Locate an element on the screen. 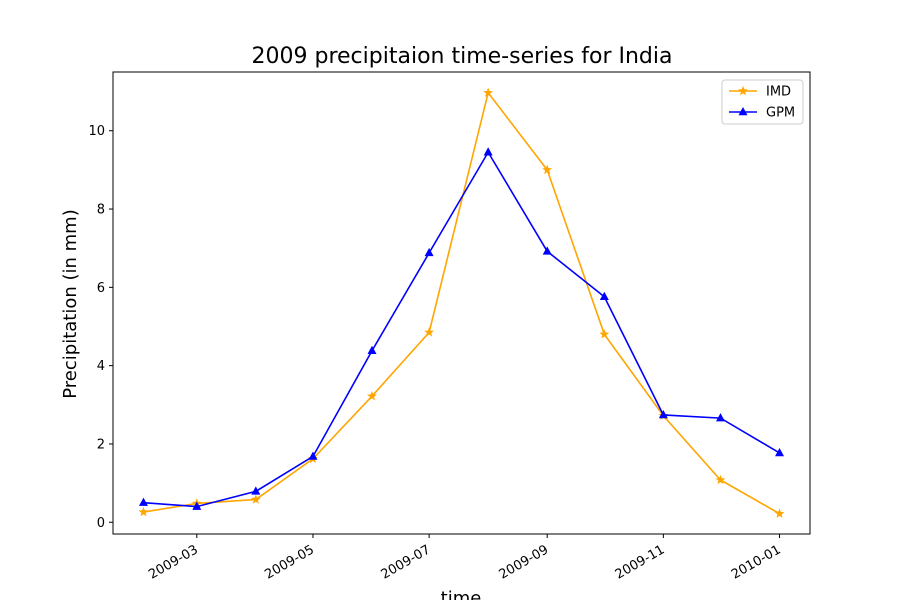 This screenshot has height=600, width=900. legend-marker-imd is located at coordinates (743, 90).